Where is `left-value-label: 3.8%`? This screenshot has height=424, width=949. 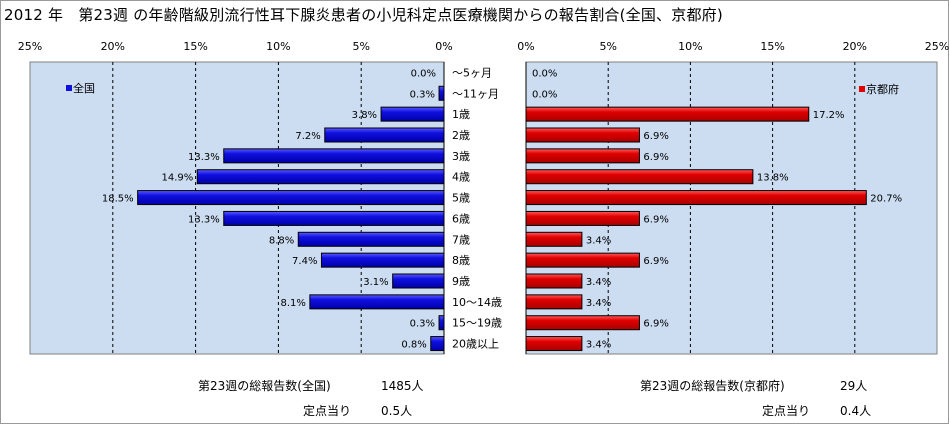
left-value-label: 3.8% is located at coordinates (364, 115).